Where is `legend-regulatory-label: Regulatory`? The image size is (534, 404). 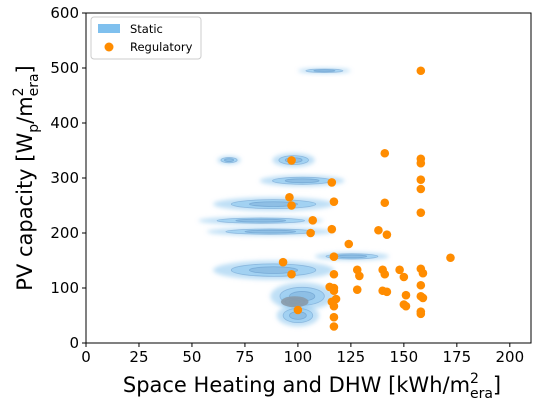 legend-regulatory-label: Regulatory is located at coordinates (161, 47).